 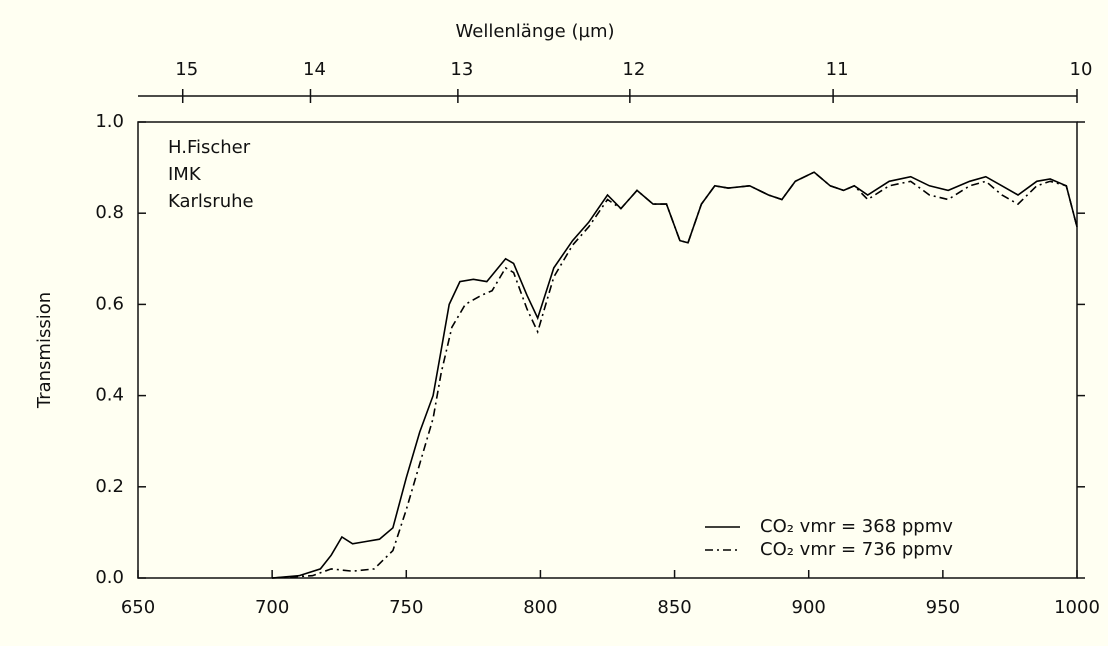 I want to click on x2-tick-label: 15, so click(x=186, y=69).